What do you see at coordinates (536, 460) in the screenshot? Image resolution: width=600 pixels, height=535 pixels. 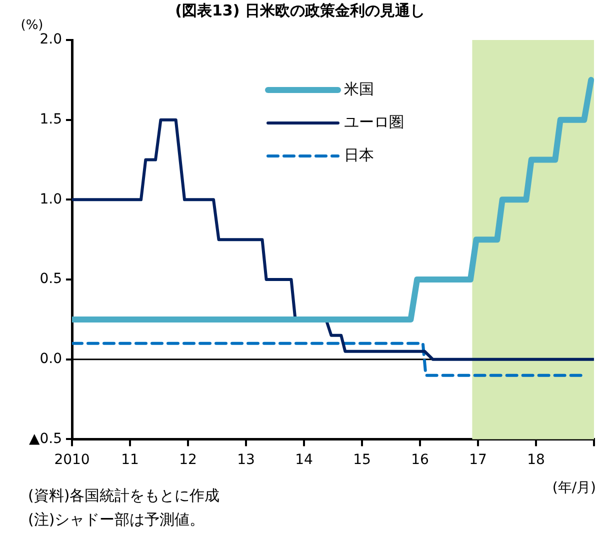 I see `x-tick-label: 18` at bounding box center [536, 460].